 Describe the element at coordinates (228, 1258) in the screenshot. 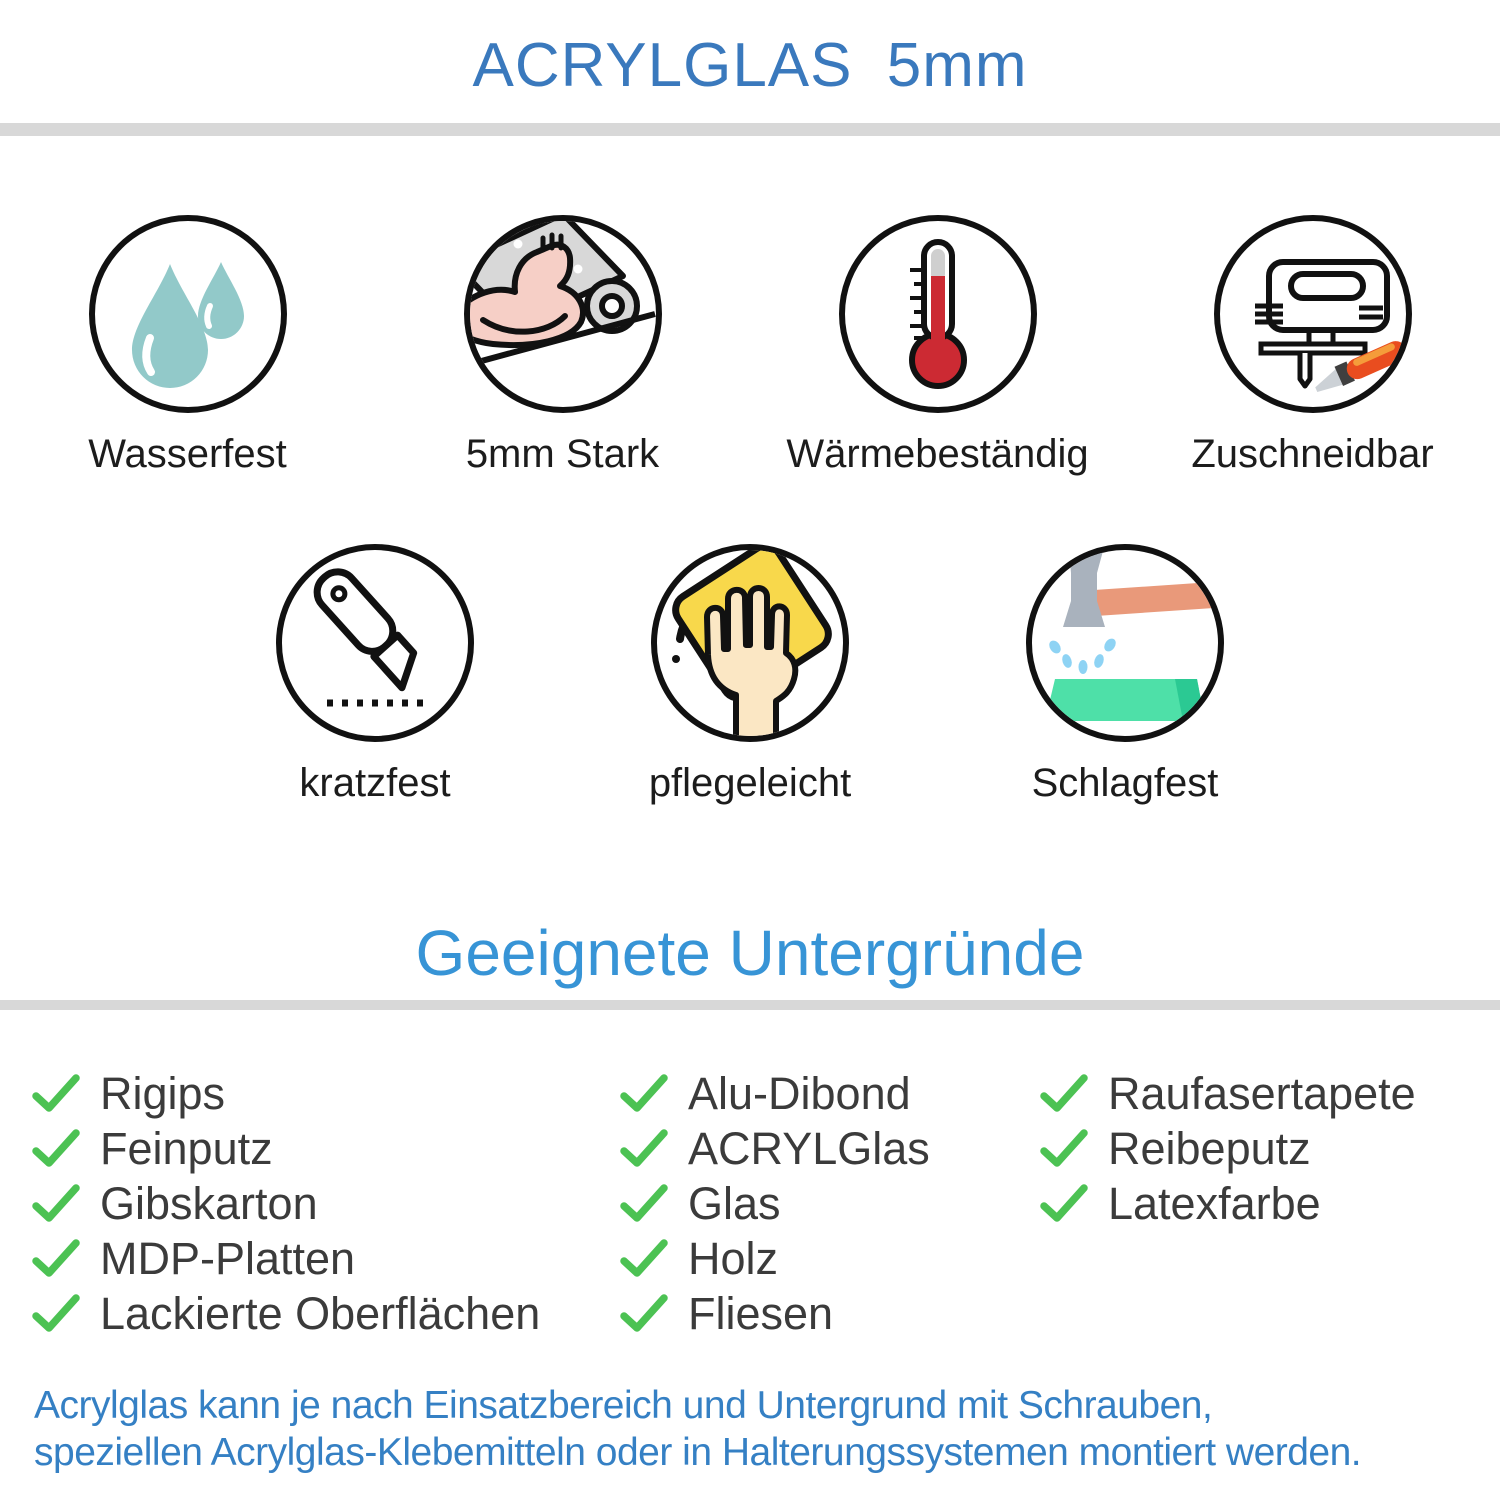

I see `substrate-label: MDP-Platten` at that location.